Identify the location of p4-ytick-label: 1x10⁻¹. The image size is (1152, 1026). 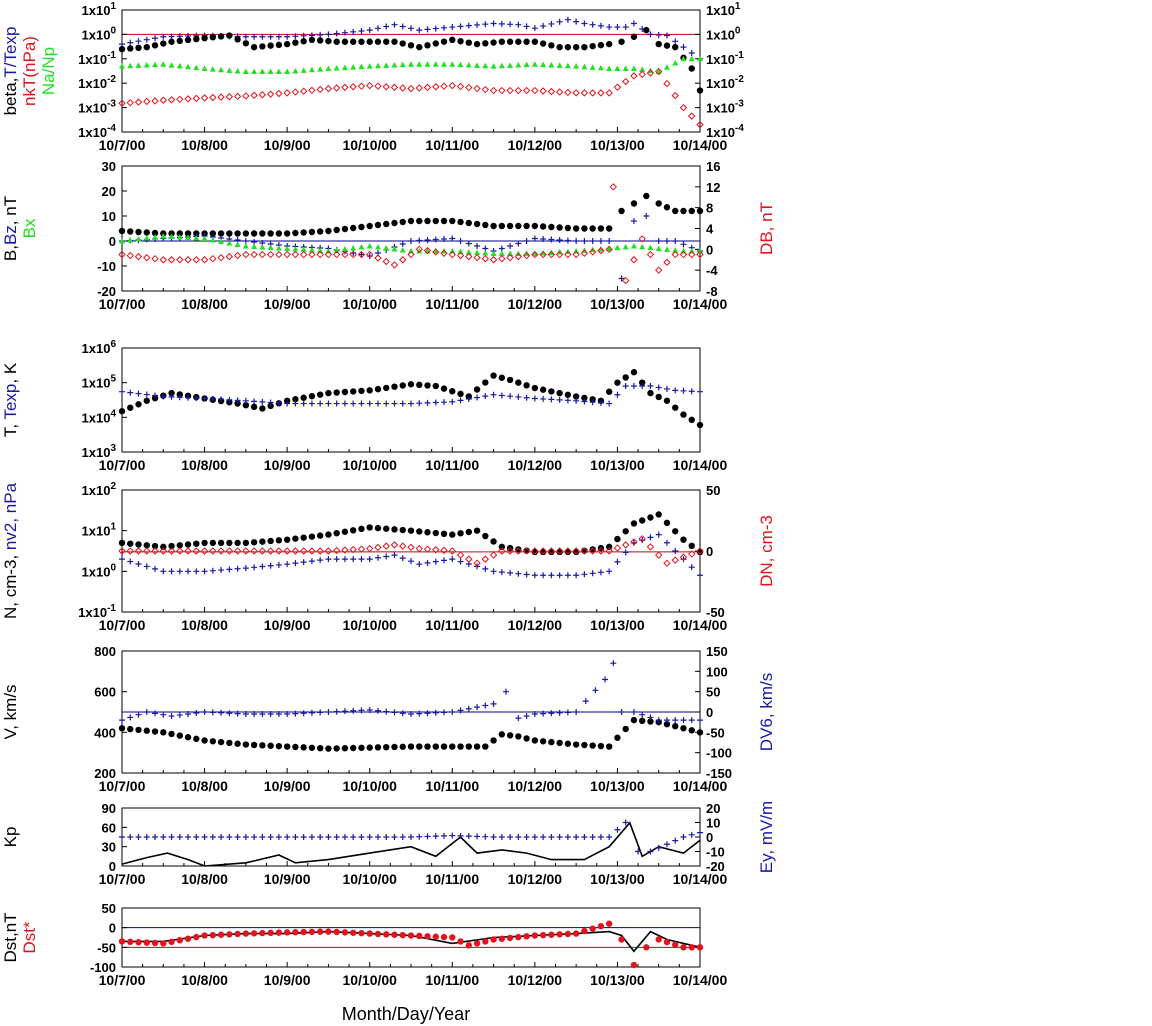
(97, 611).